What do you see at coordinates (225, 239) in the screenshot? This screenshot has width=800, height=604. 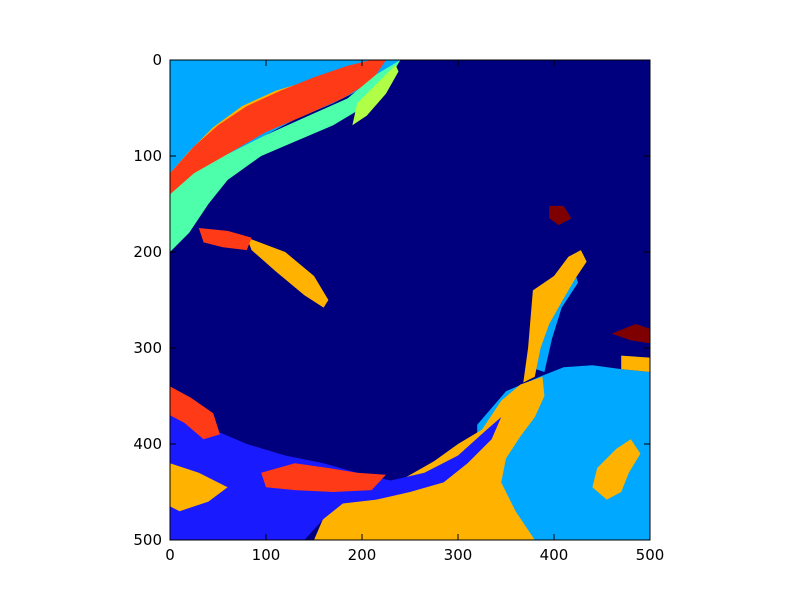 I see `region-red-mid-left` at bounding box center [225, 239].